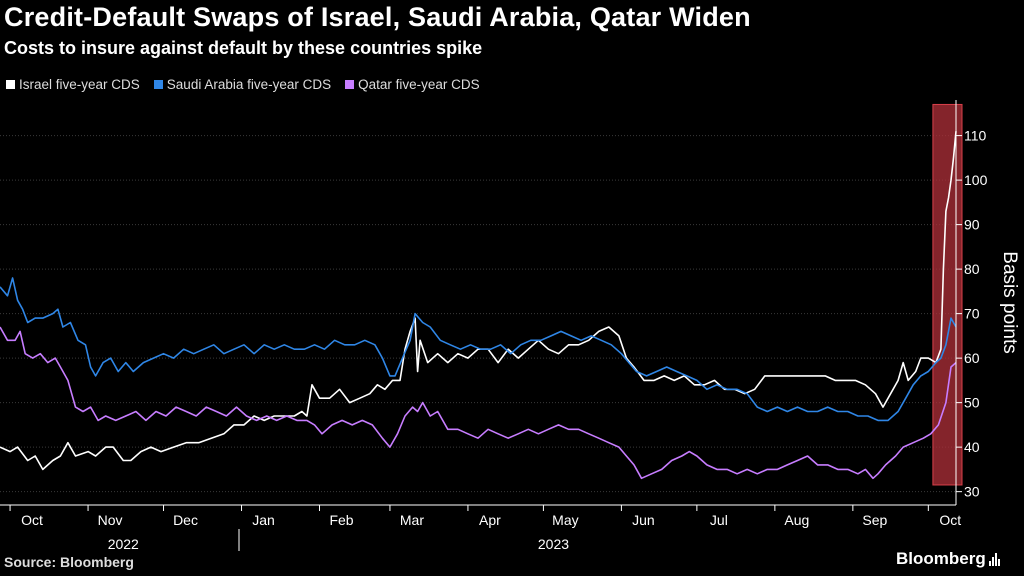 Image resolution: width=1024 pixels, height=576 pixels. What do you see at coordinates (976, 180) in the screenshot?
I see `y-tick-label-100: 100` at bounding box center [976, 180].